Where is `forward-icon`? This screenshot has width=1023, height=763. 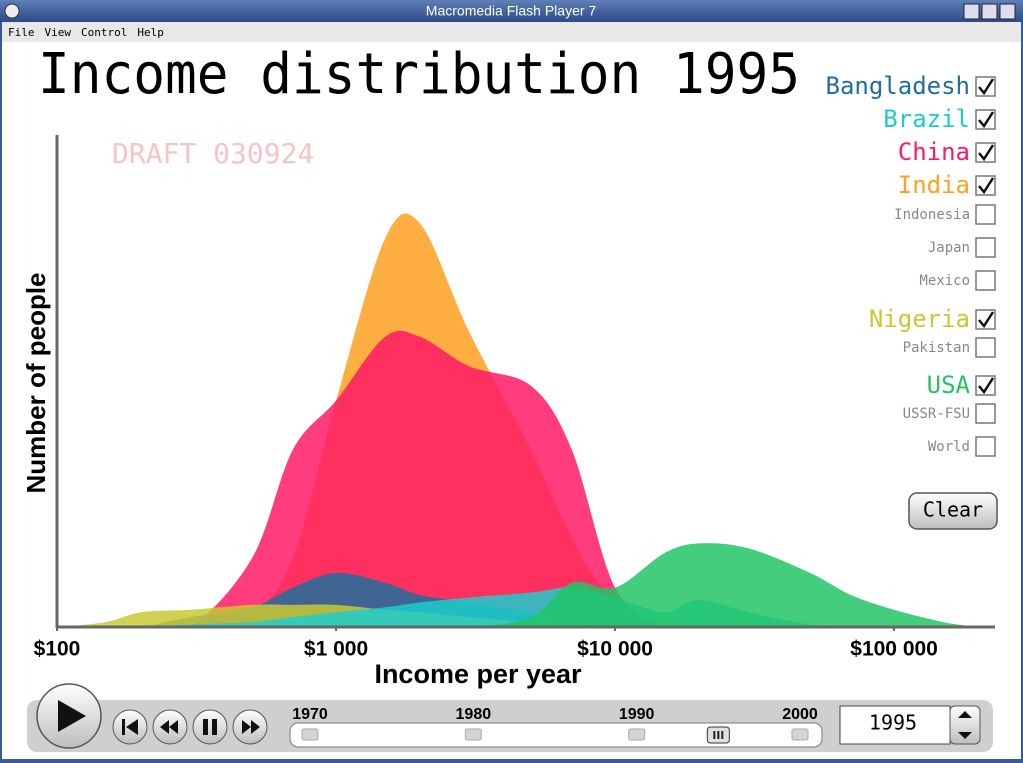
forward-icon is located at coordinates (251, 727).